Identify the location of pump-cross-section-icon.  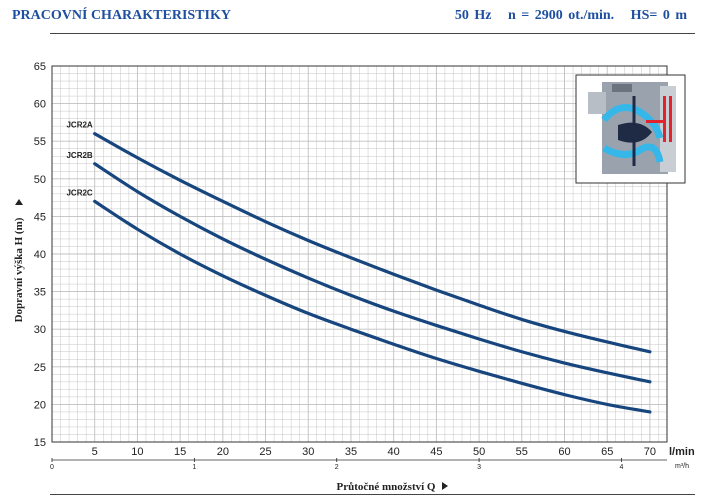
(630, 129).